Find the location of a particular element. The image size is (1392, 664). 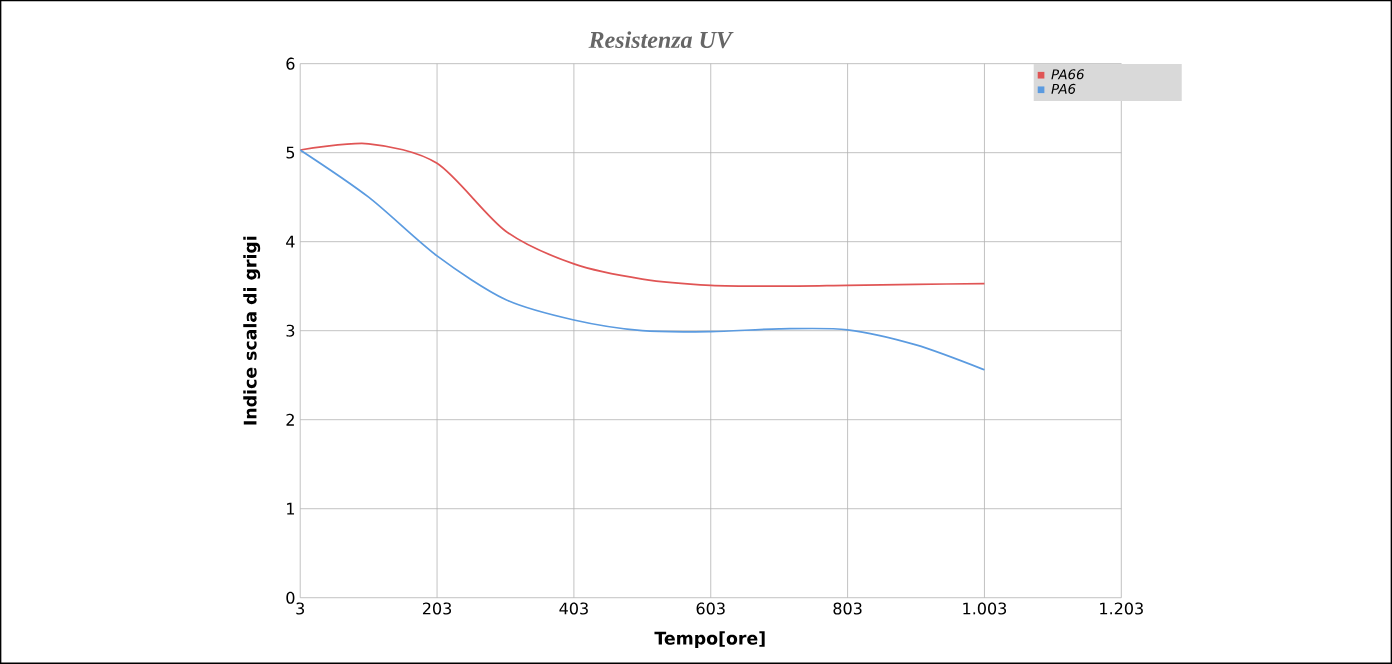

x-tick-label: 603 is located at coordinates (710, 608).